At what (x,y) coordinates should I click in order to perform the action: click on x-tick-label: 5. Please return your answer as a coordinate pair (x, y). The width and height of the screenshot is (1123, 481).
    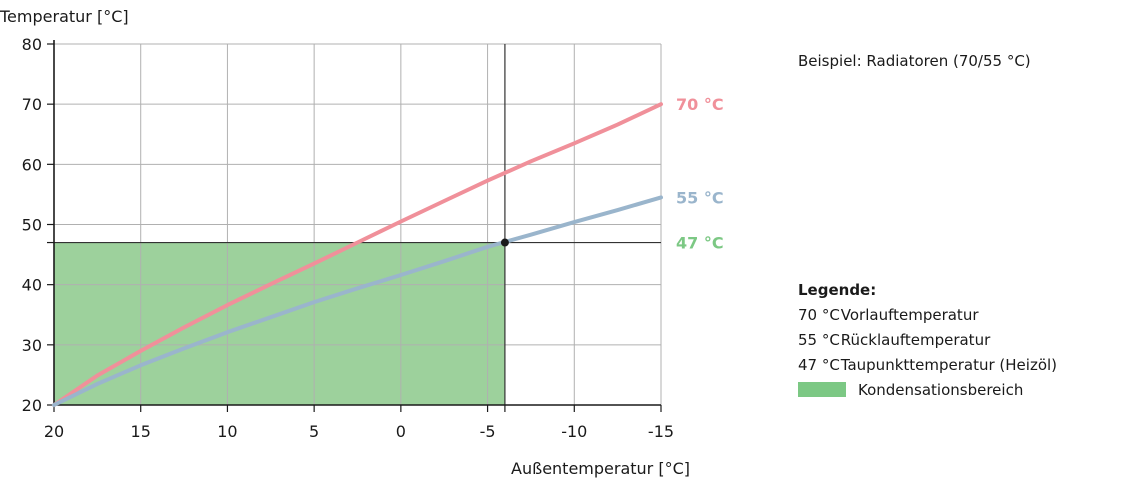
    Looking at the image, I should click on (314, 431).